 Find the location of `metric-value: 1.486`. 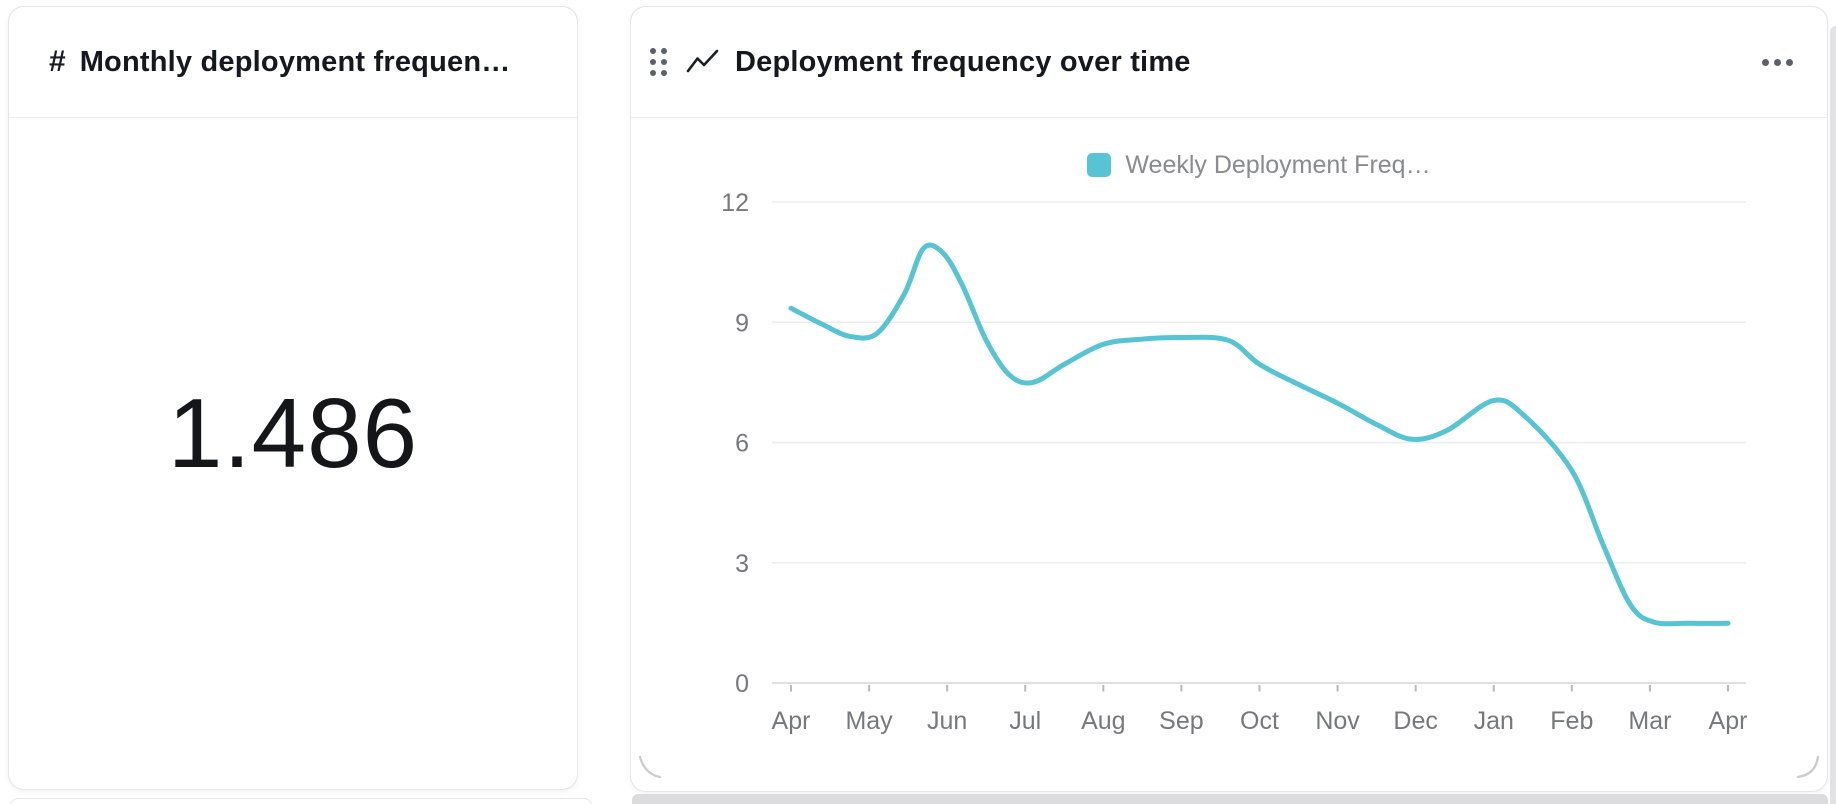

metric-value: 1.486 is located at coordinates (293, 433).